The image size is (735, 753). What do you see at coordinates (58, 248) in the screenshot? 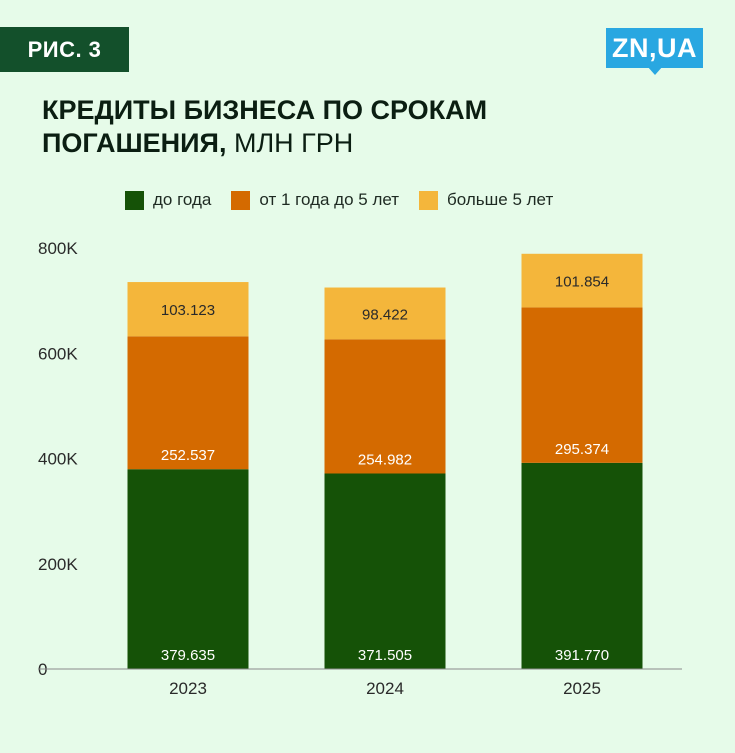
I see `y-tick-label: 800K` at bounding box center [58, 248].